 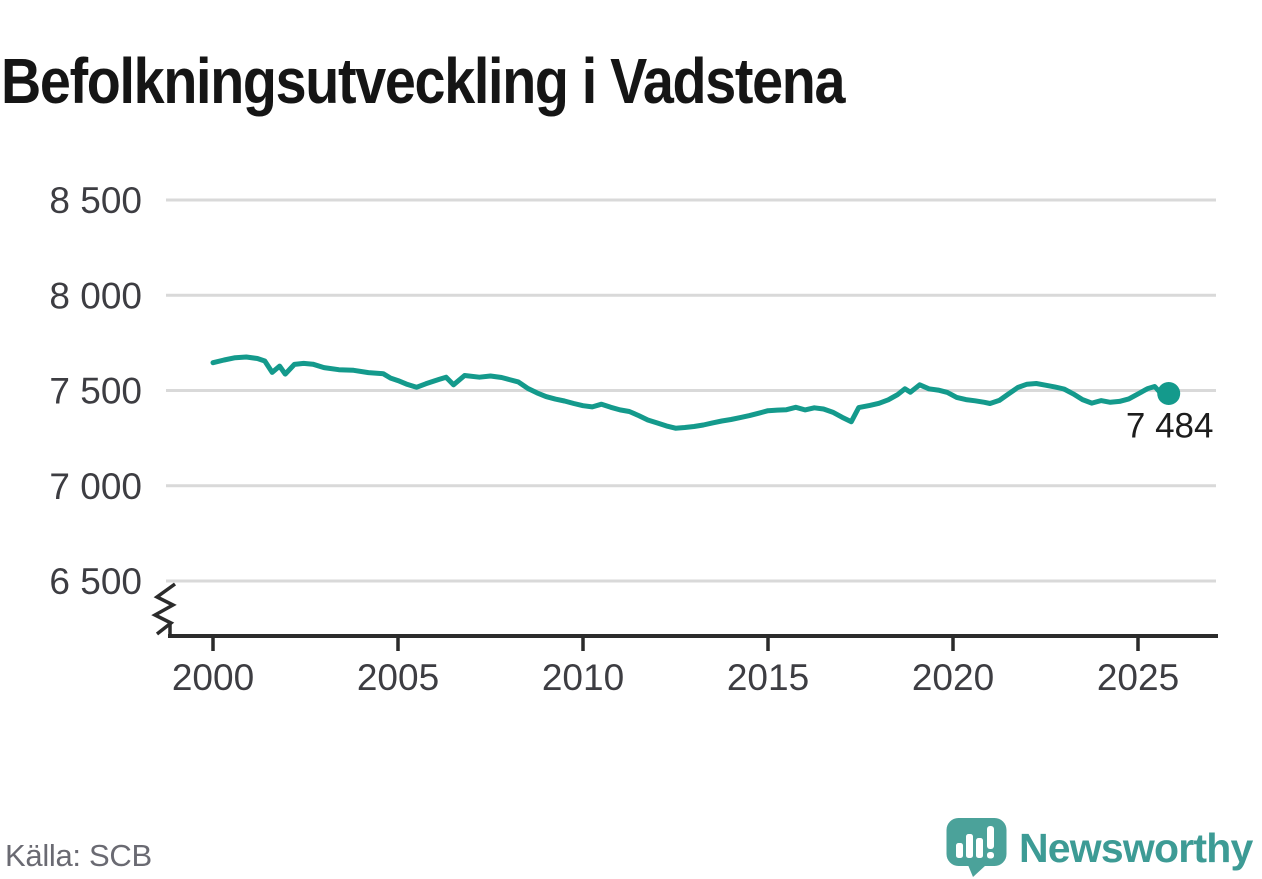 What do you see at coordinates (95, 391) in the screenshot?
I see `y-tick-label: 7 500` at bounding box center [95, 391].